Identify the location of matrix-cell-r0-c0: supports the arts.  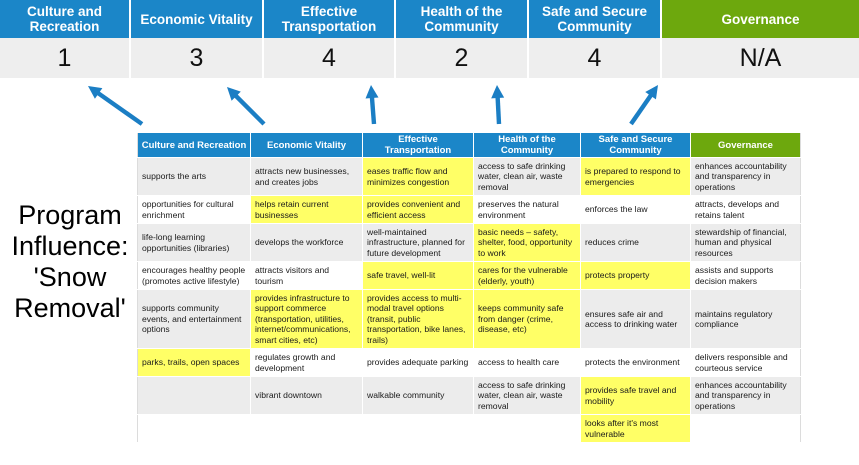
(194, 177).